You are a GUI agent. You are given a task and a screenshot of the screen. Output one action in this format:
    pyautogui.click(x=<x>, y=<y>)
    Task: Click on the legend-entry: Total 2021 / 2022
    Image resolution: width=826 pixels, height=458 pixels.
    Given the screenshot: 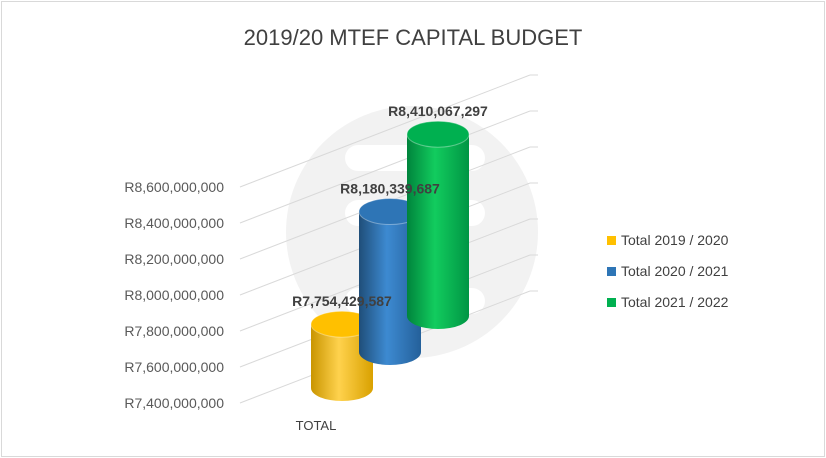 What is the action you would take?
    pyautogui.click(x=675, y=302)
    